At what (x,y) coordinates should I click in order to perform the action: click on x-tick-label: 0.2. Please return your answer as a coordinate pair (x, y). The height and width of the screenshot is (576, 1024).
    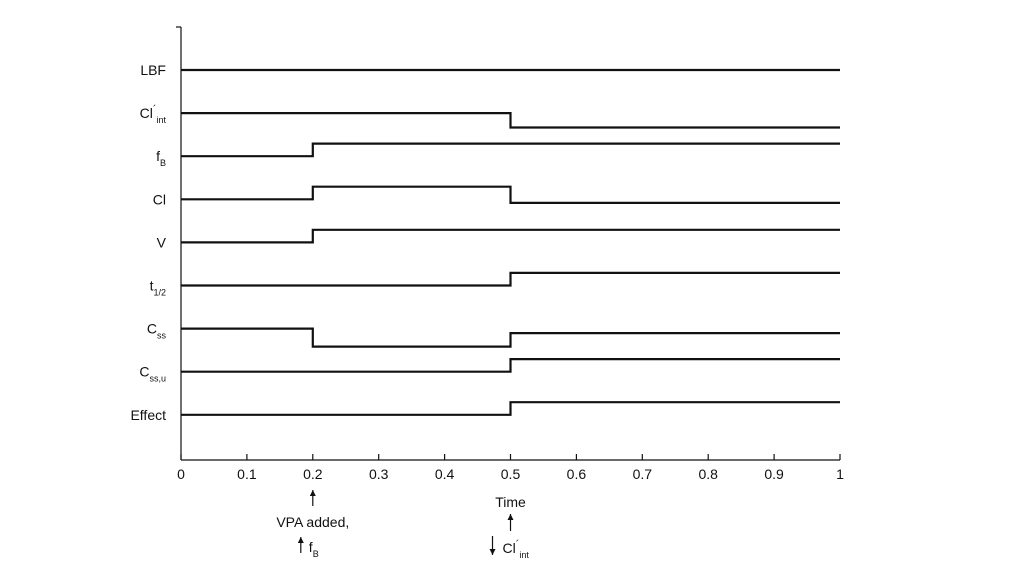
    Looking at the image, I should click on (313, 474).